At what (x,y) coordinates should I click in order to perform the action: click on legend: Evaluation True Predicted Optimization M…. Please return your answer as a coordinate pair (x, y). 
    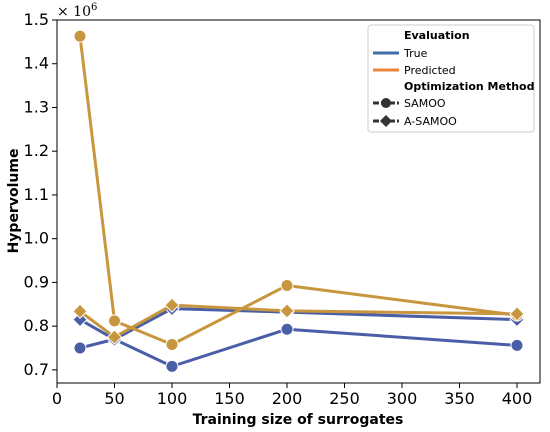
    Looking at the image, I should click on (451, 78).